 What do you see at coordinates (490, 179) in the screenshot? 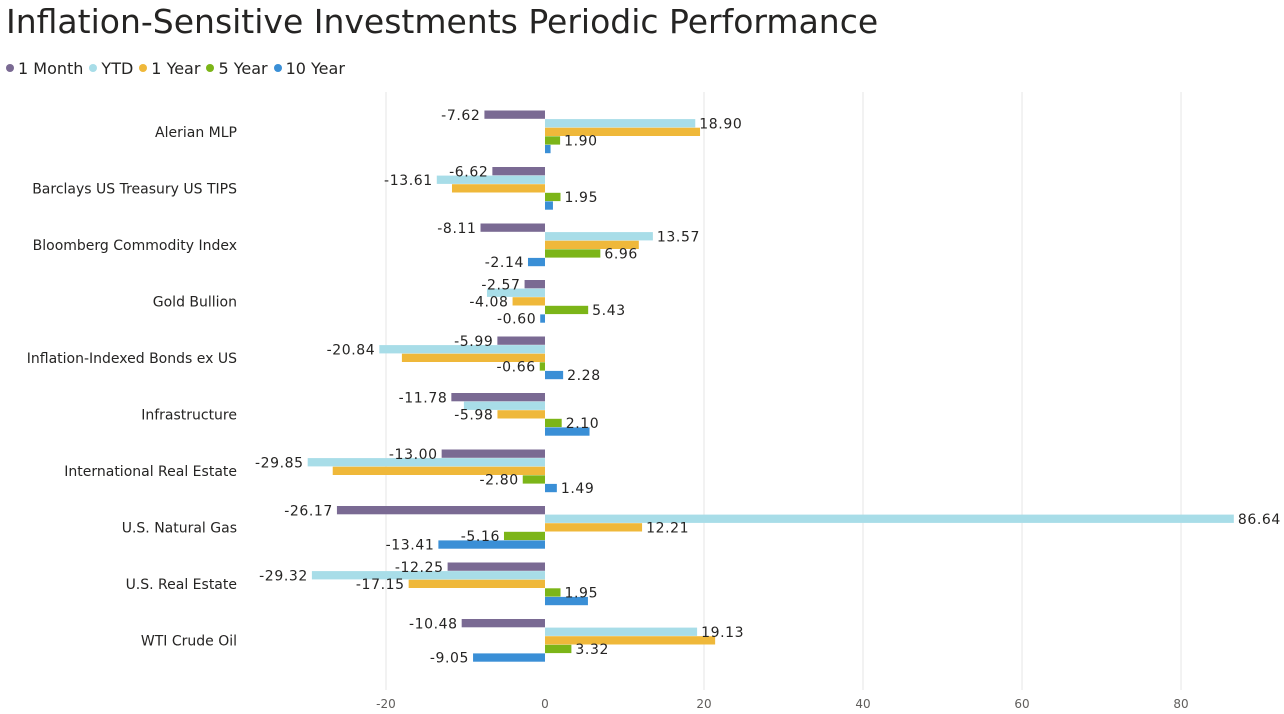
I see `bar-ytd-barclays-us-treasury-us-tips` at bounding box center [490, 179].